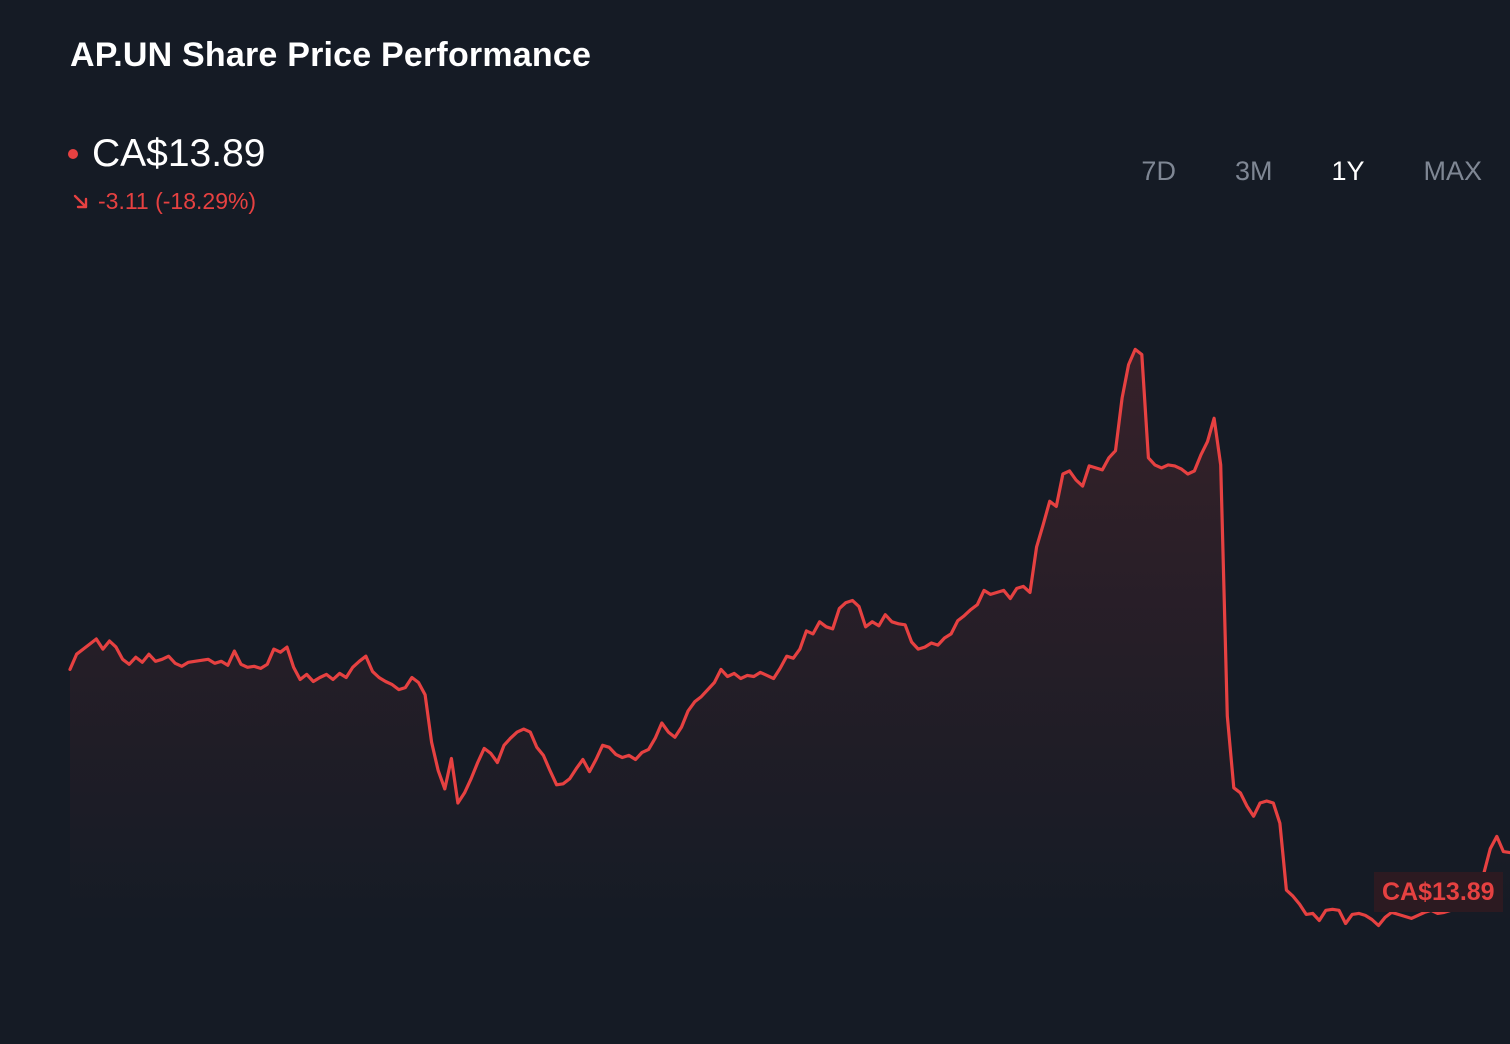 The image size is (1510, 1044). I want to click on series-dot-icon, so click(73, 154).